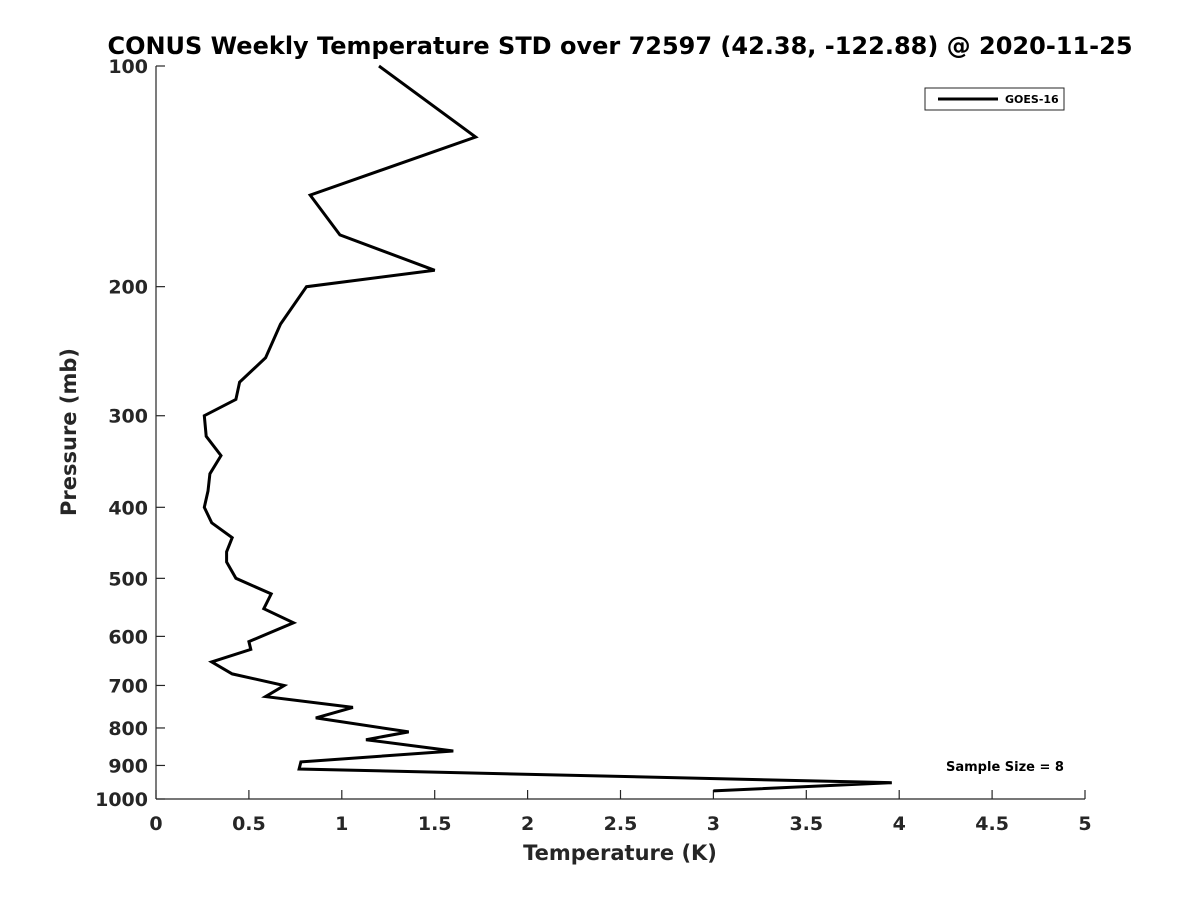 This screenshot has width=1200, height=900. Describe the element at coordinates (128, 288) in the screenshot. I see `y-tick-label: 200` at that location.